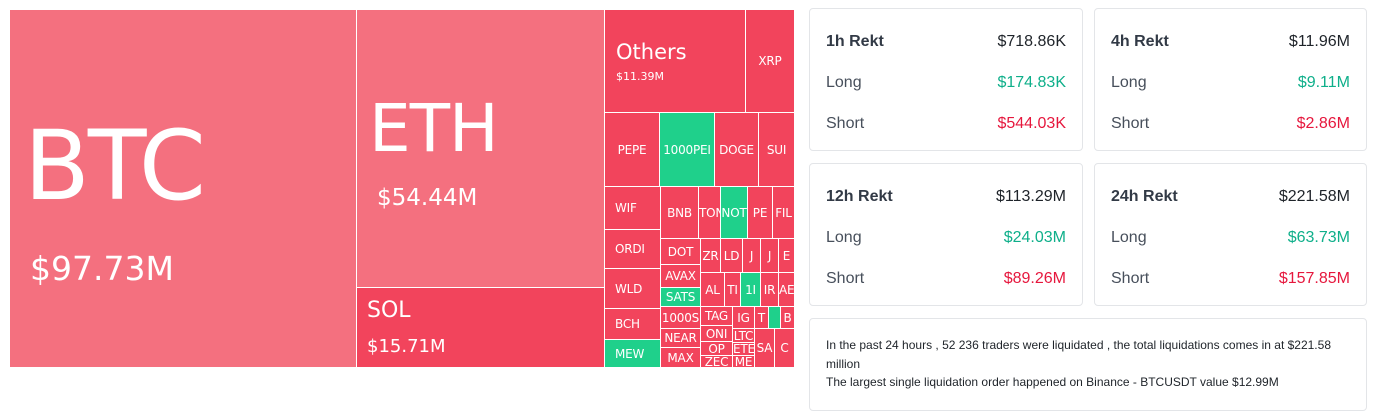 This screenshot has height=419, width=1376. What do you see at coordinates (752, 256) in the screenshot?
I see `treemap-tile-l: J` at bounding box center [752, 256].